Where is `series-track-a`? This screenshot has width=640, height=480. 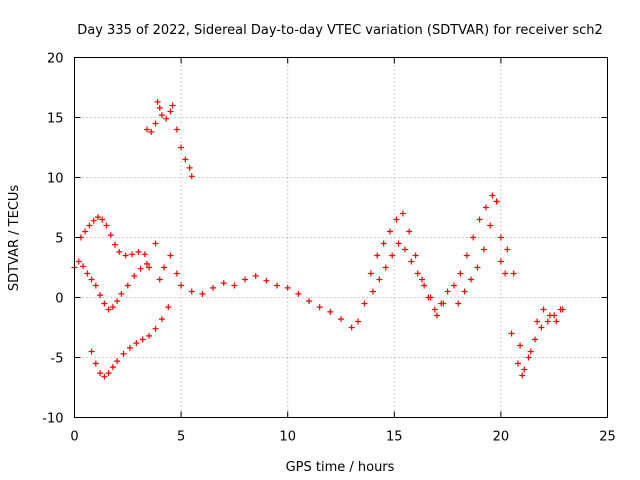 series-track-a is located at coordinates (110, 285).